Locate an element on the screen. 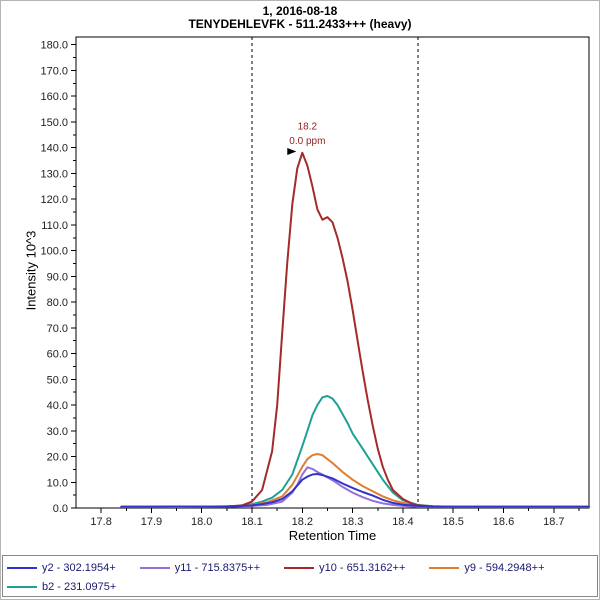 Image resolution: width=600 pixels, height=600 pixels. legend-item-b2: b2 - 231.0975+ is located at coordinates (61, 587).